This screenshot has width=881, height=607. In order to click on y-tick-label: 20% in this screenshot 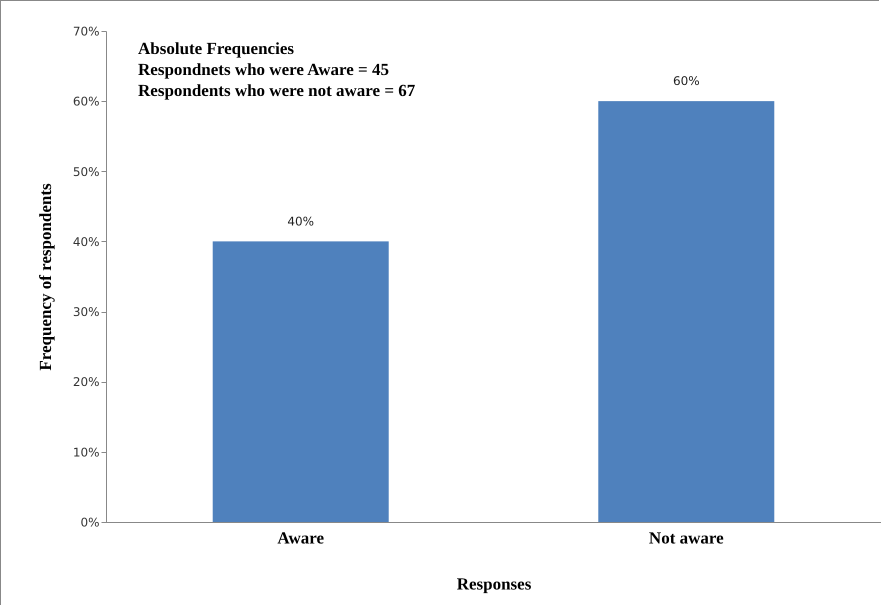, I will do `click(86, 382)`.